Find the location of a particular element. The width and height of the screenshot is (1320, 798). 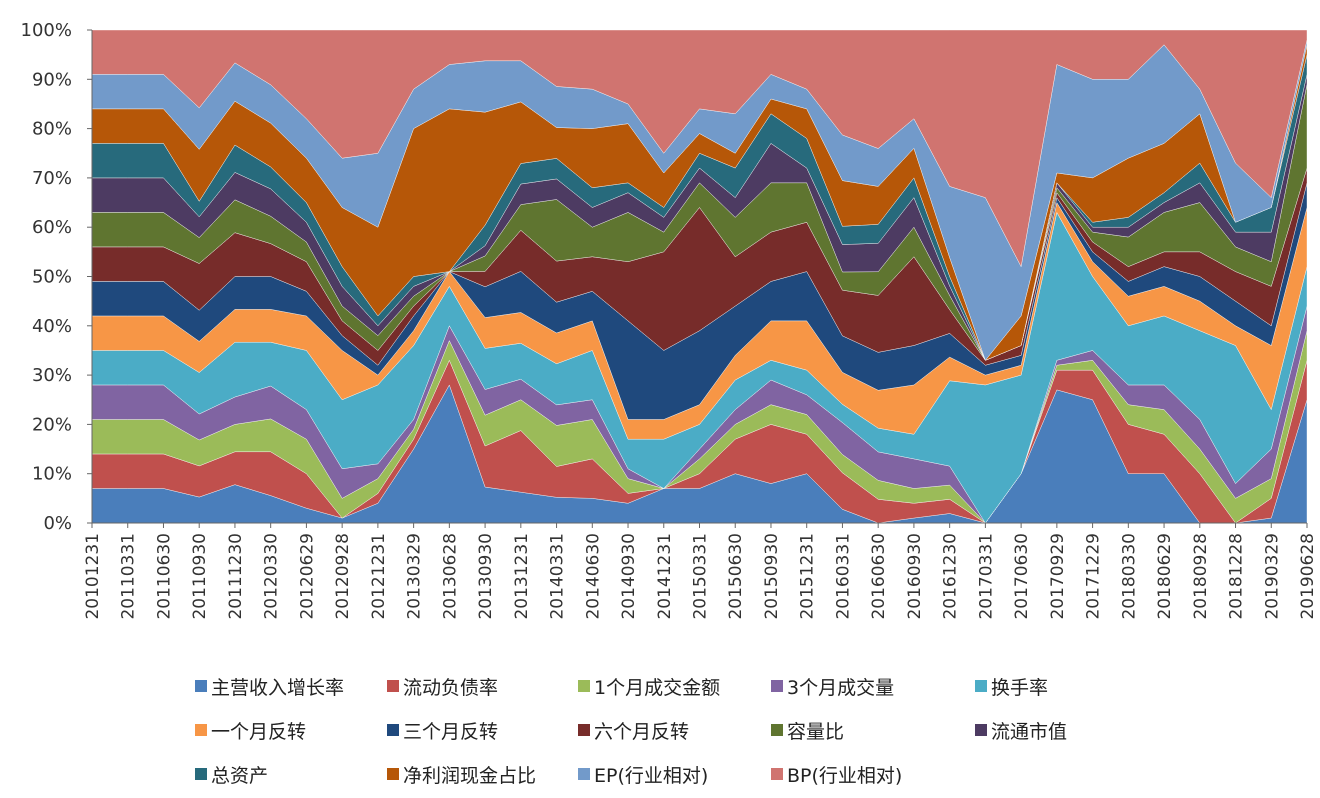

legend-label: 六个月反转 is located at coordinates (641, 732).